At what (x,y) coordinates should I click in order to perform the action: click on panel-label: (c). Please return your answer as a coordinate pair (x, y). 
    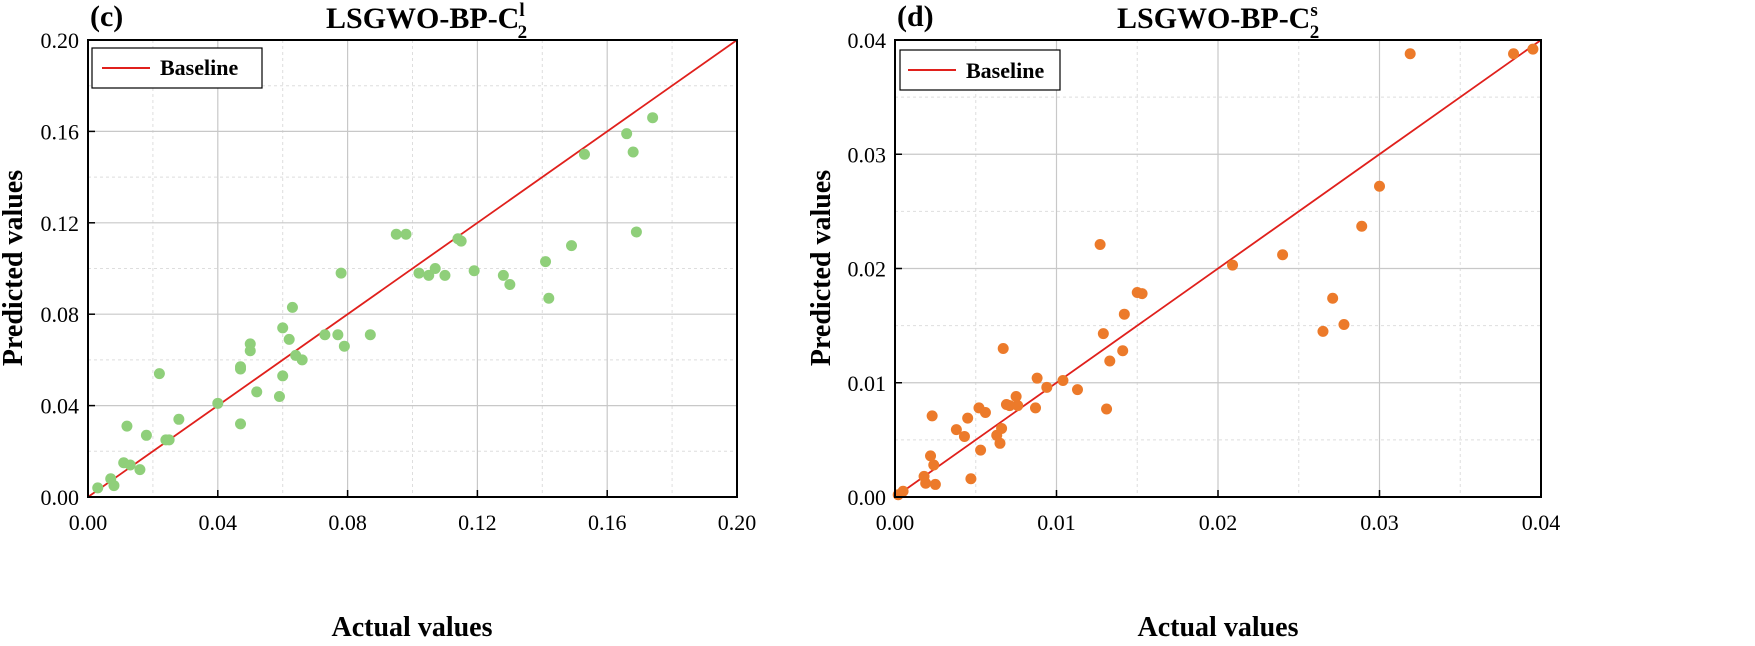
    Looking at the image, I should click on (106, 16).